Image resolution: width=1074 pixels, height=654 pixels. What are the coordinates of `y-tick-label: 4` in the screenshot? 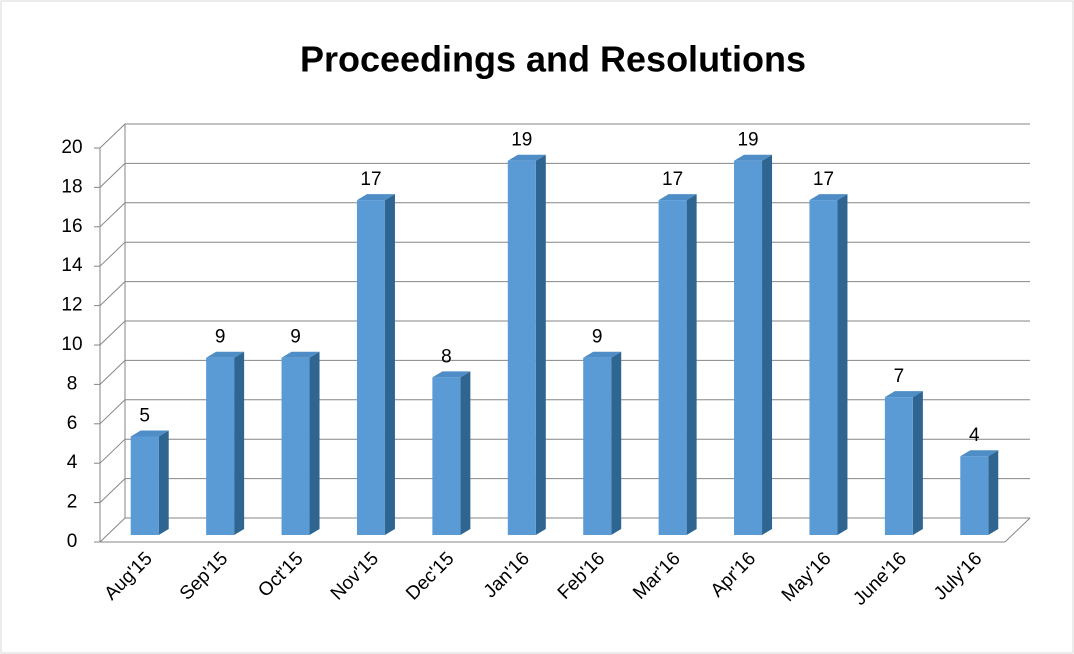 It's located at (72, 462).